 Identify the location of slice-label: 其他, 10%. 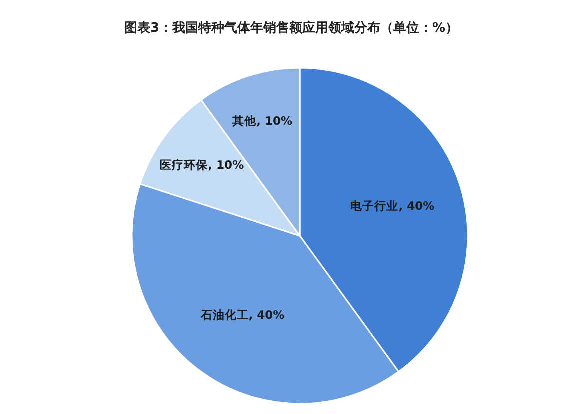
(263, 121).